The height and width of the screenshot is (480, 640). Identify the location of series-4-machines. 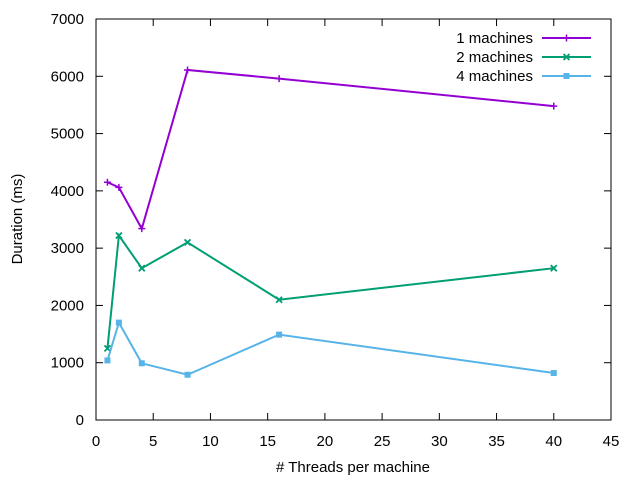
(330, 348).